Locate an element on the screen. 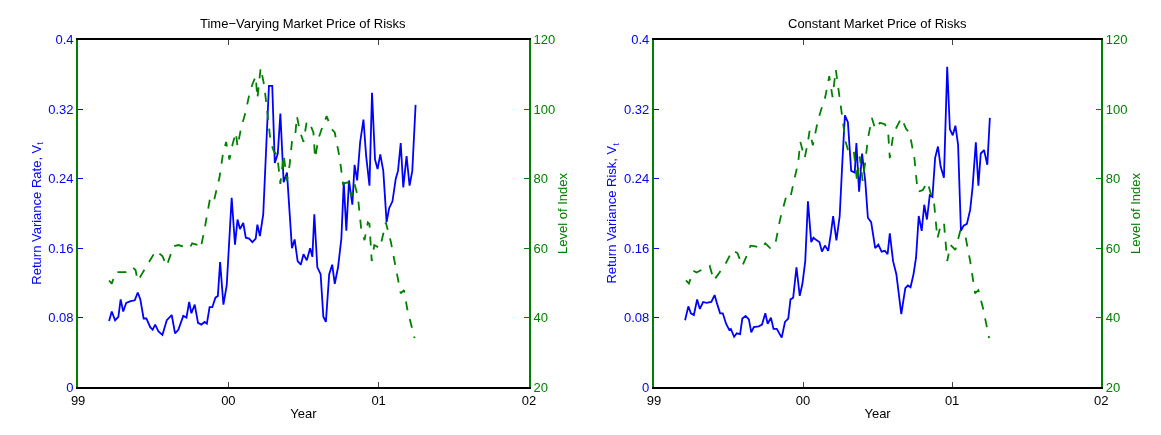 This screenshot has width=1161, height=435. chart-title: Time−Varying Market Price of Risks is located at coordinates (303, 23).